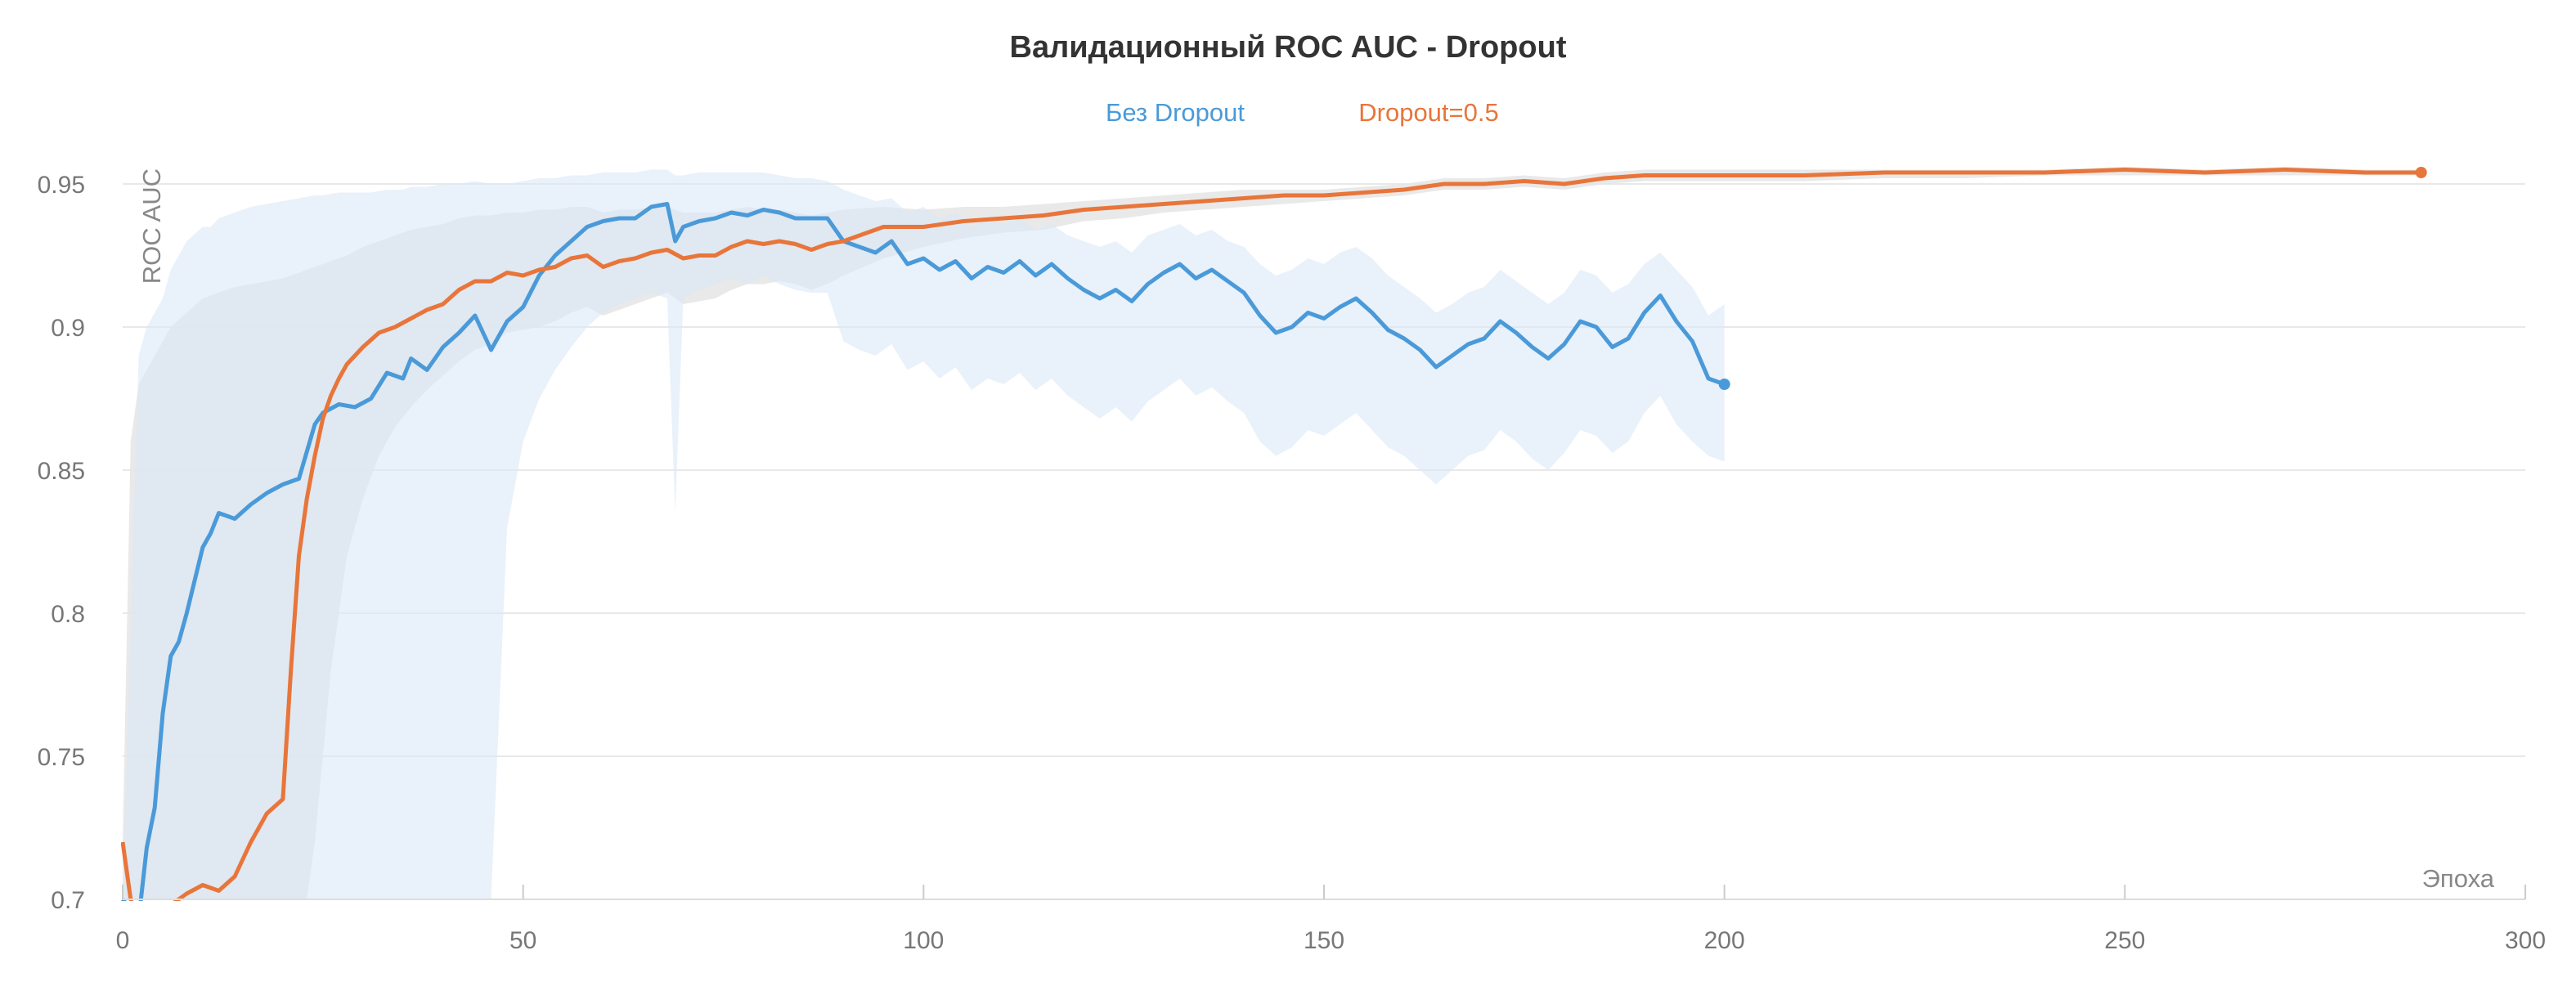 This screenshot has width=2576, height=986. I want to click on y-tick-label: 0.9, so click(68, 329).